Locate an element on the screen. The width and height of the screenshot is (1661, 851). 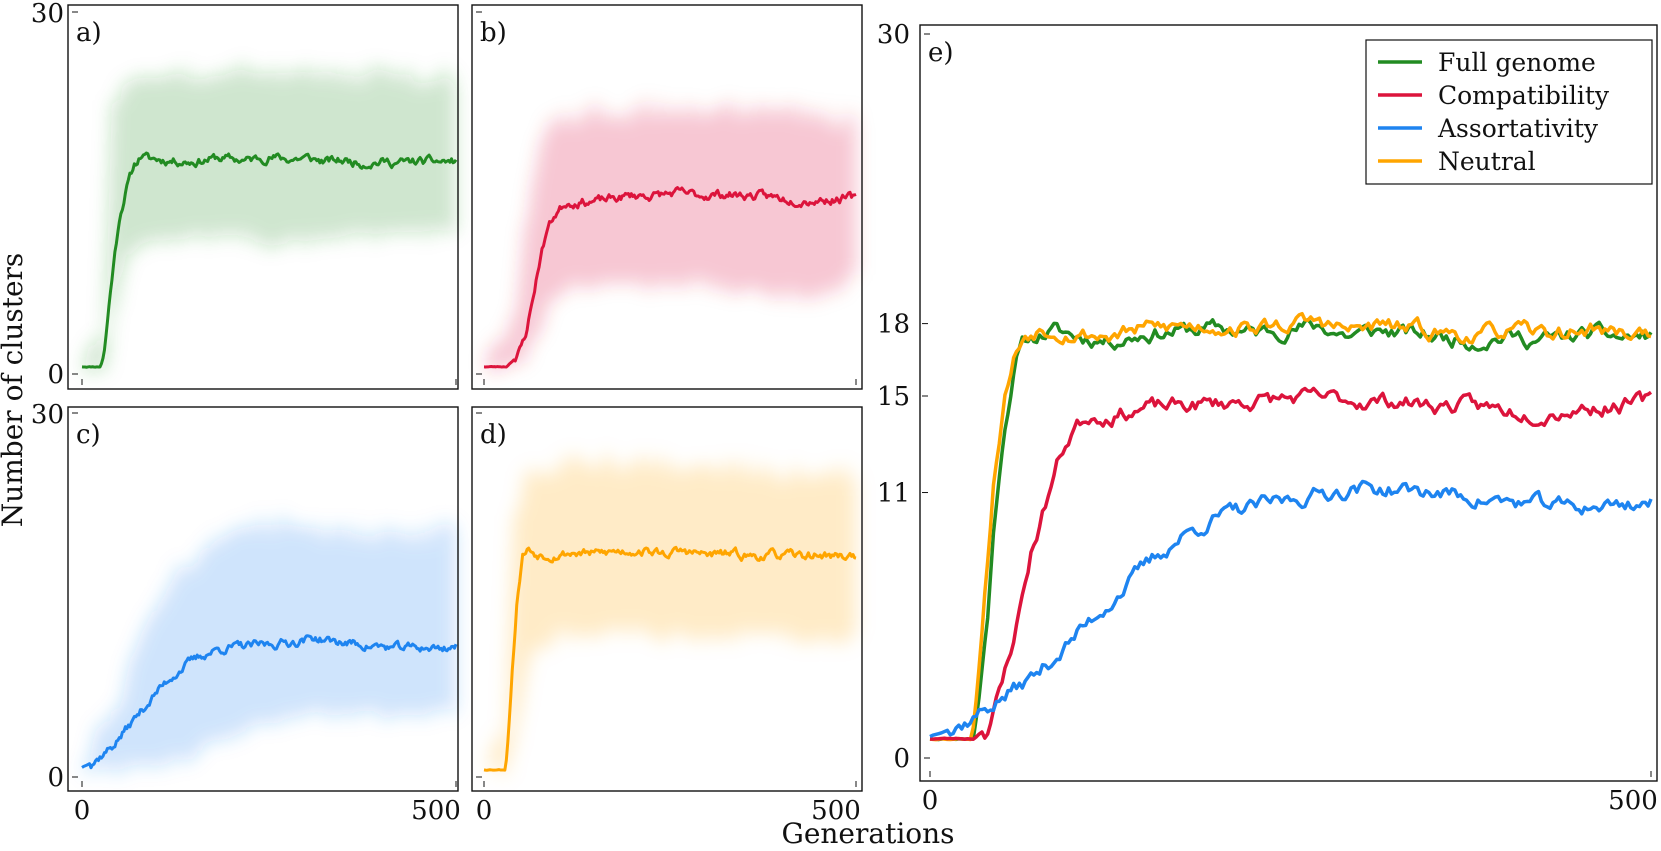
y-tick-label: 11 is located at coordinates (893, 494).